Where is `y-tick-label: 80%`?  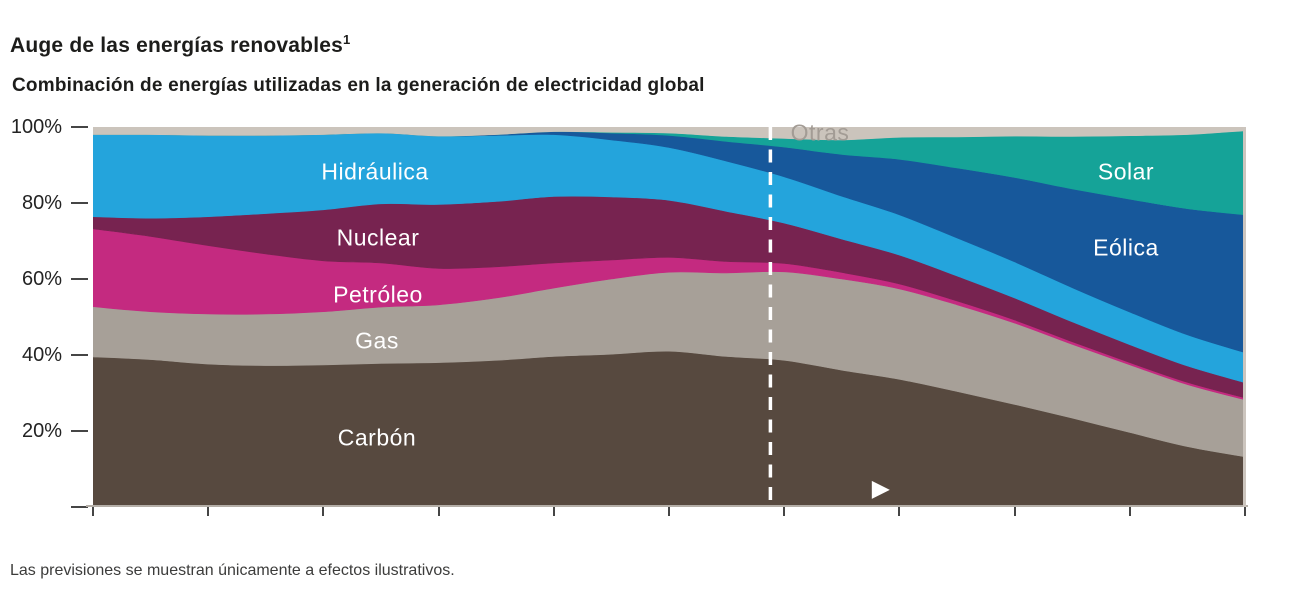
y-tick-label: 80% is located at coordinates (41, 203).